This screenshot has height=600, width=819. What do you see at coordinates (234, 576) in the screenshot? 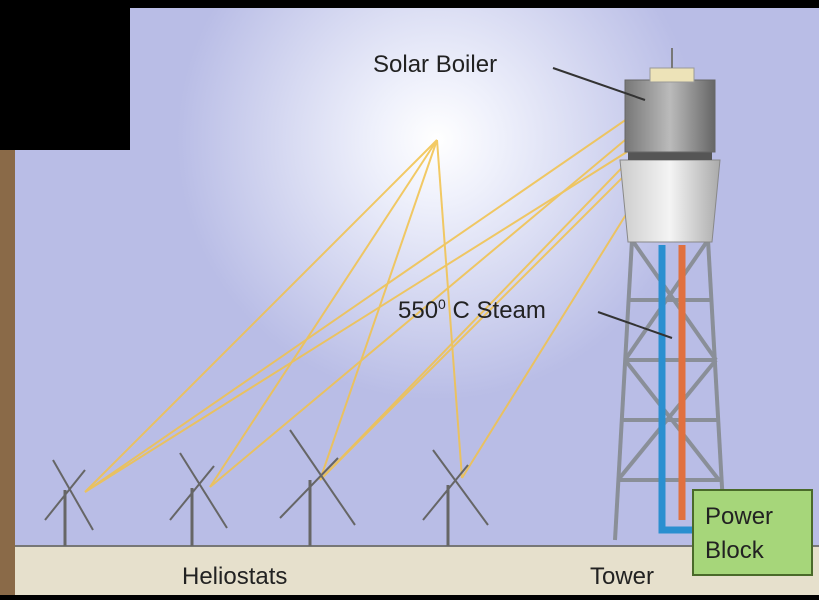
I see `heliostats-label: Heliostats` at bounding box center [234, 576].